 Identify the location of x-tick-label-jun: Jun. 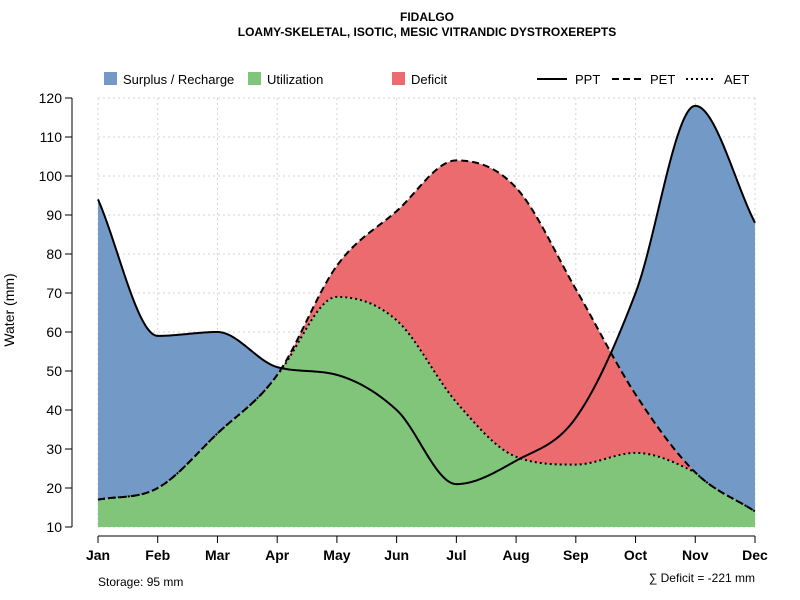
(396, 555).